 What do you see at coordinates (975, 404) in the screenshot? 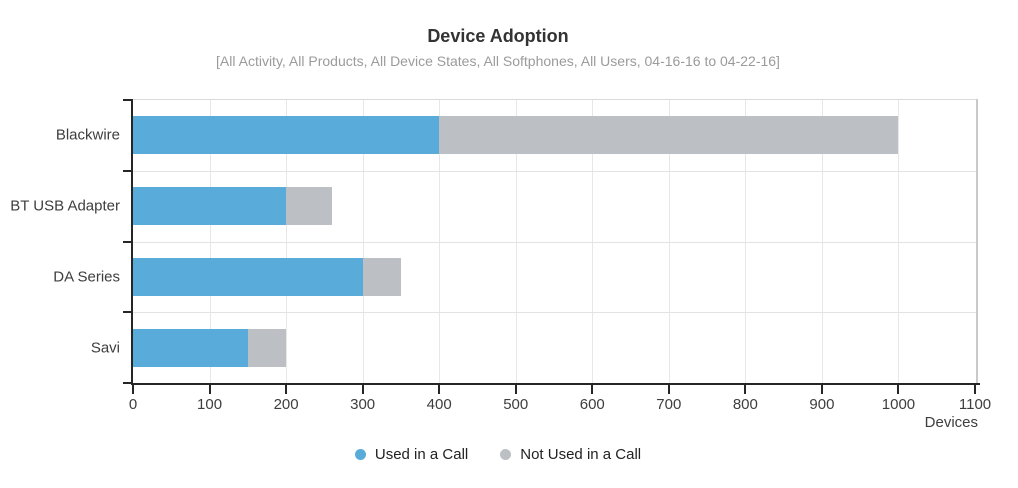
I see `x-tick-label: 1100` at bounding box center [975, 404].